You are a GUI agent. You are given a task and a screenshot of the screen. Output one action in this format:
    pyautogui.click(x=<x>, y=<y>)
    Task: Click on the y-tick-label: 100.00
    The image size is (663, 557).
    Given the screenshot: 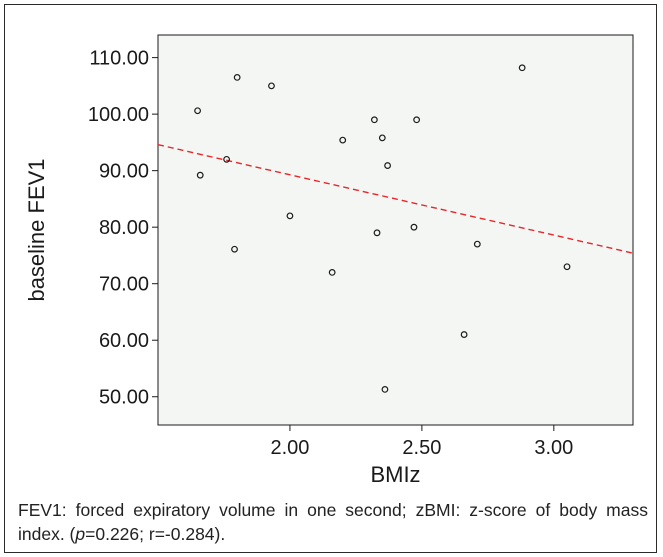 What is the action you would take?
    pyautogui.click(x=118, y=115)
    